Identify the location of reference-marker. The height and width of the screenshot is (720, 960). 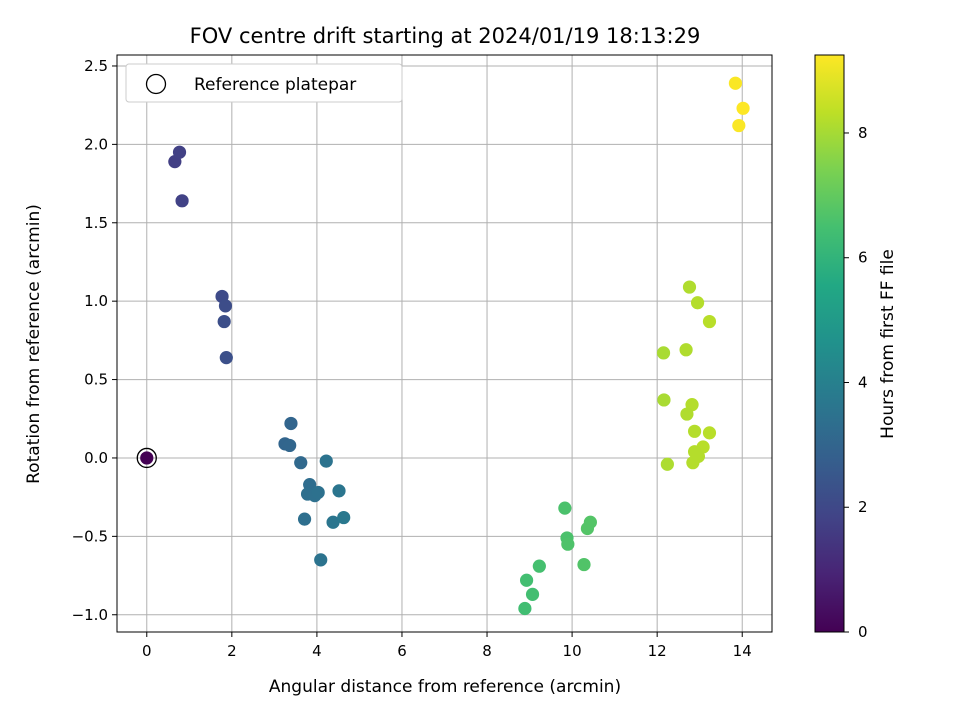
(146, 458).